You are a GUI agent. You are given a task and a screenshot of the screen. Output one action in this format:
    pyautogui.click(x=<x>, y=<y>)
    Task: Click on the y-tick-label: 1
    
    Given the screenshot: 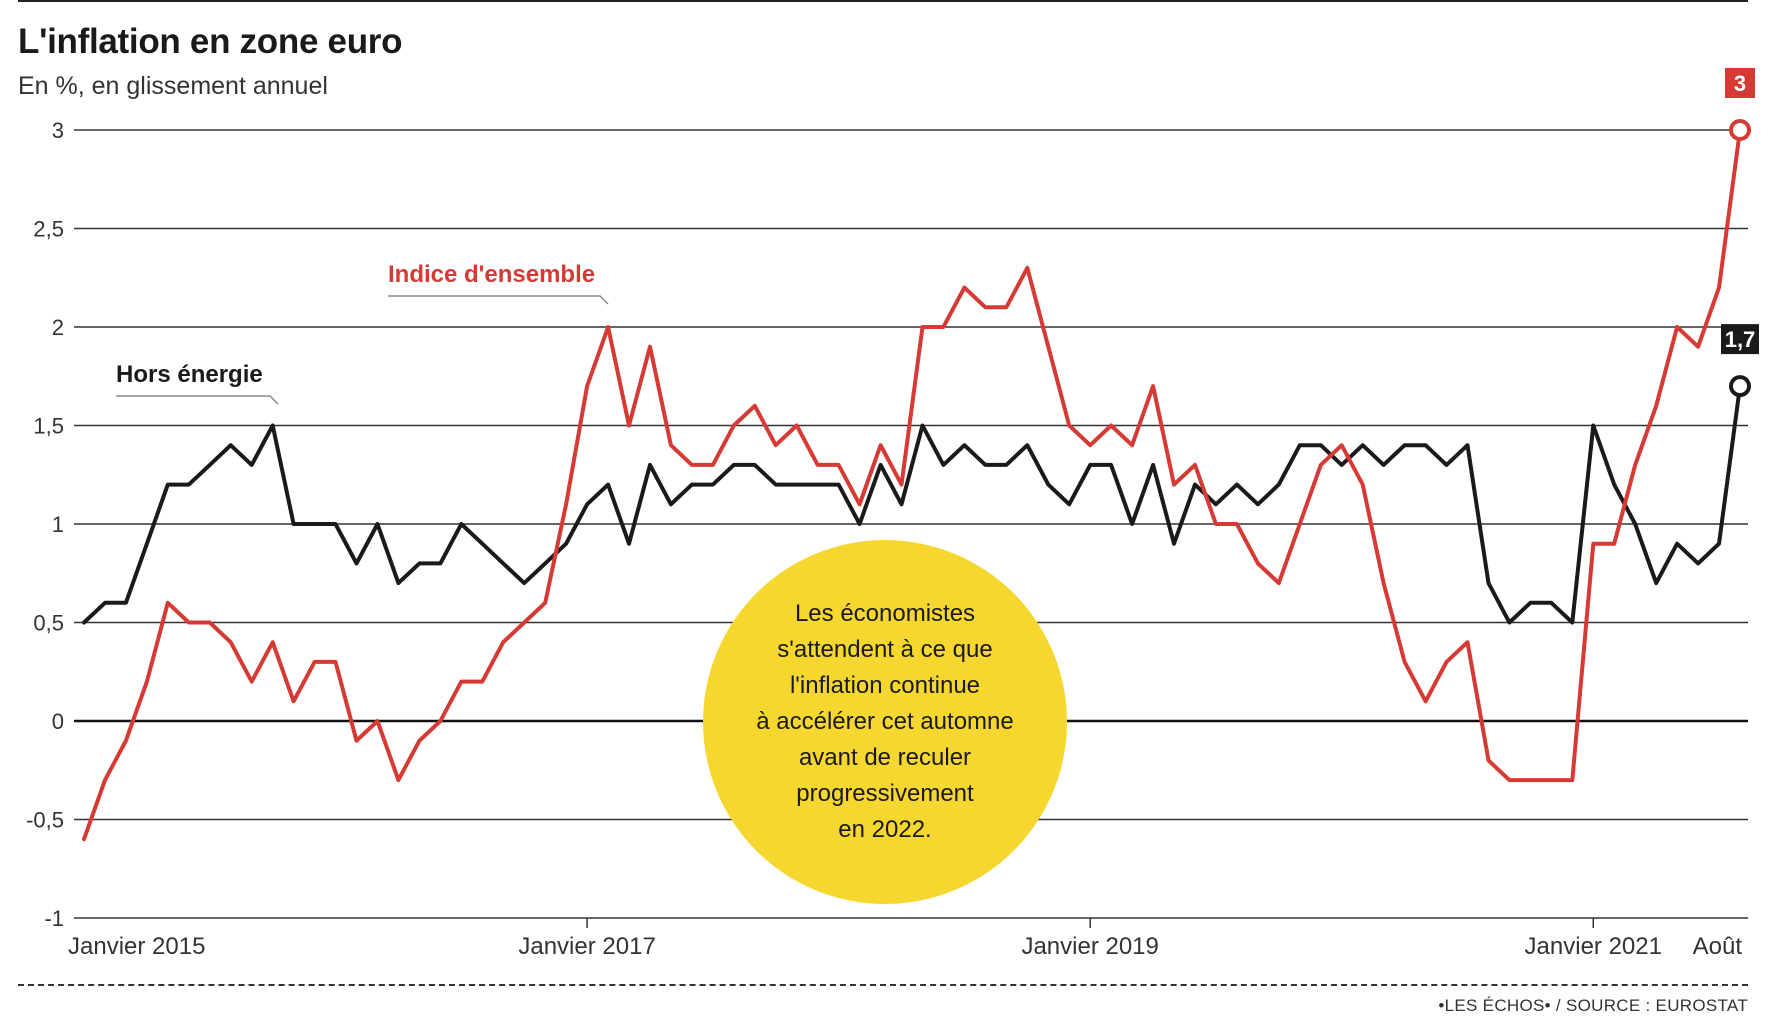 What is the action you would take?
    pyautogui.click(x=58, y=524)
    